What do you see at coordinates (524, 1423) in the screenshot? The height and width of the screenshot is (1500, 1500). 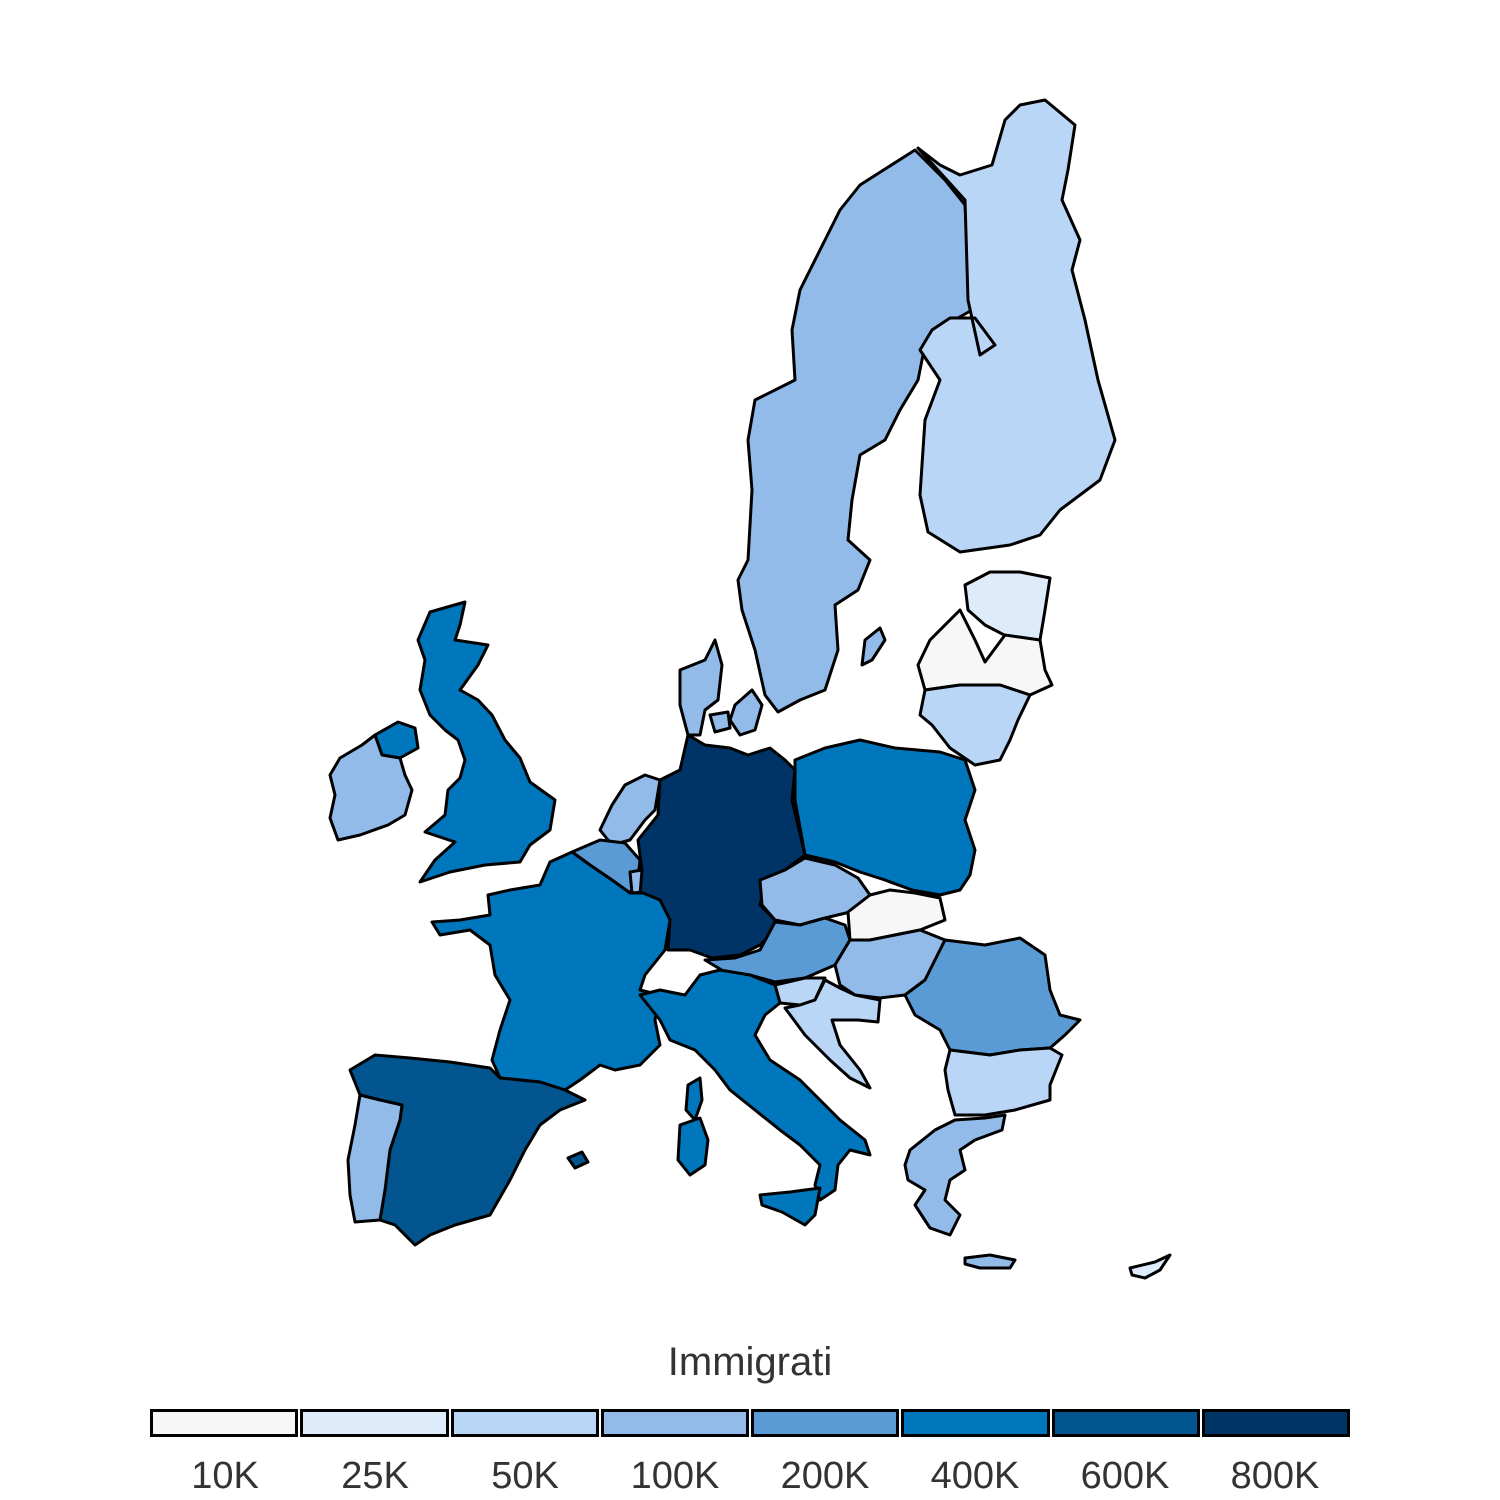 I see `legend-swatch-50k` at bounding box center [524, 1423].